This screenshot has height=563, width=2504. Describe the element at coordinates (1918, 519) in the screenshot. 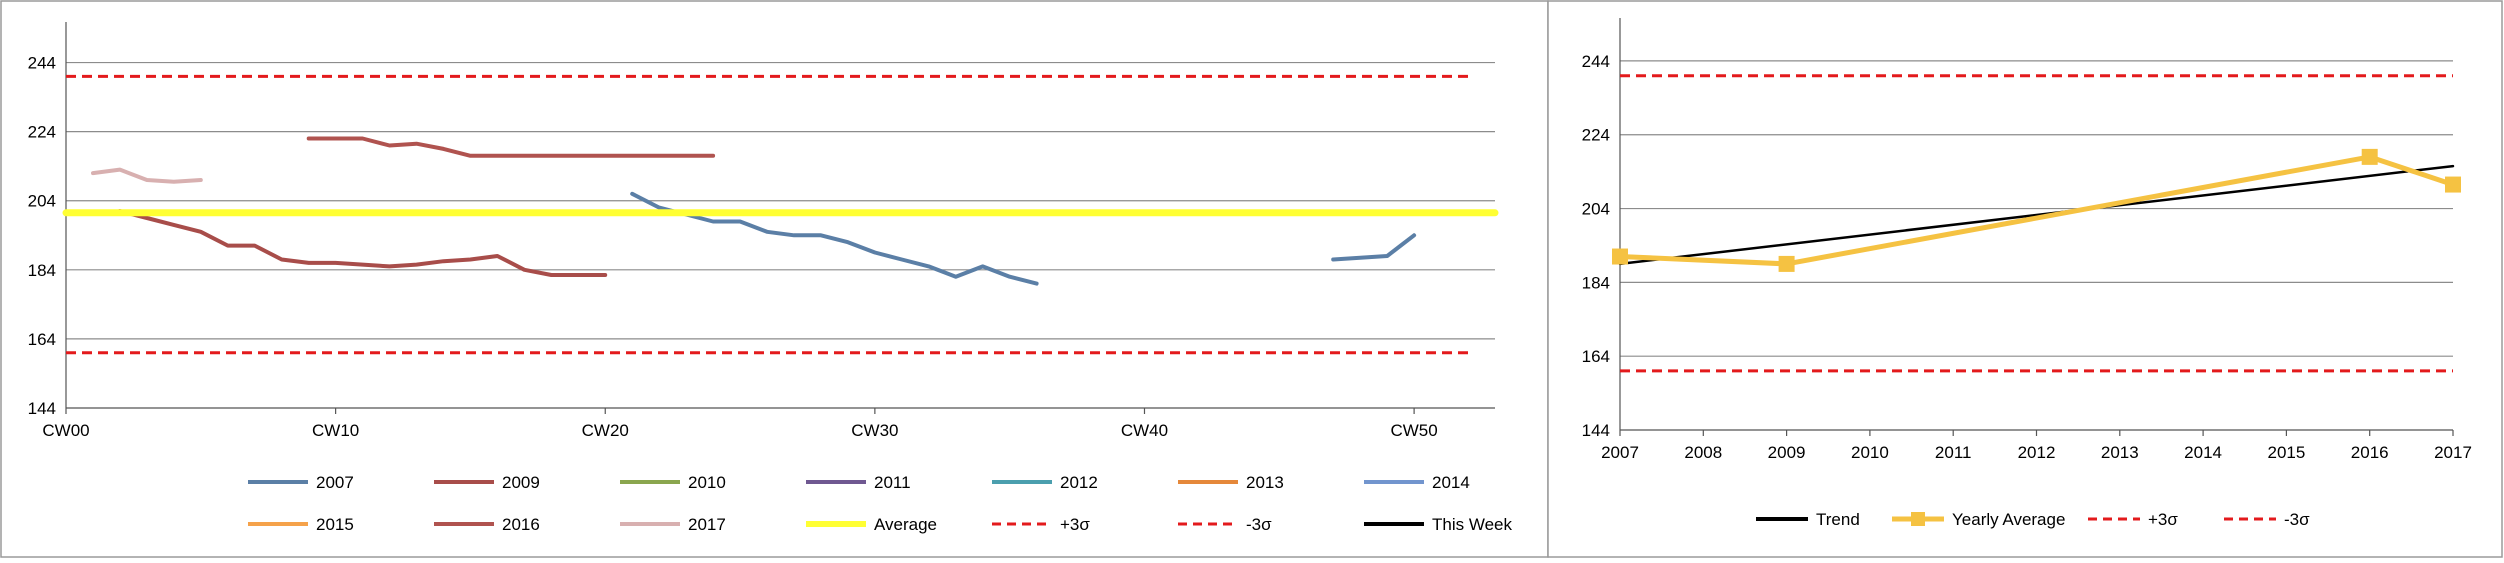

I see `legend-marker-yearly-average` at that location.